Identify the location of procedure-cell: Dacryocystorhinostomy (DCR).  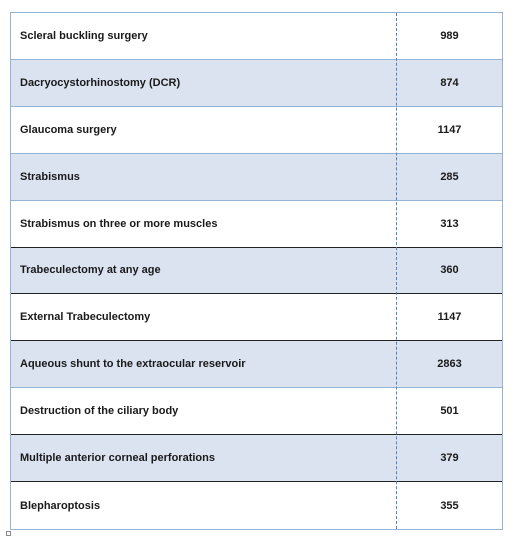
(100, 82).